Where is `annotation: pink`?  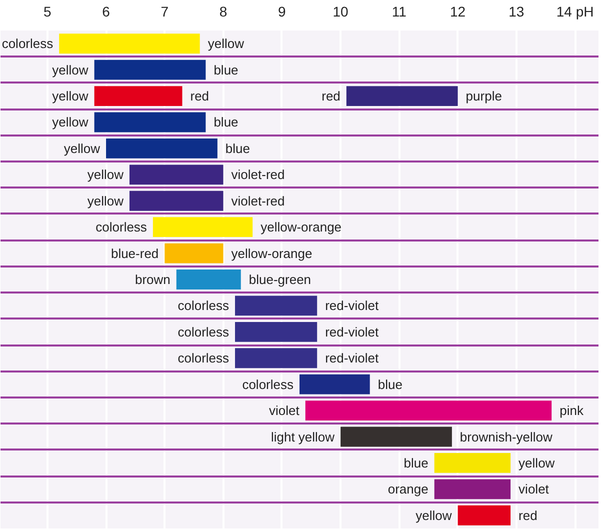
annotation: pink is located at coordinates (572, 410).